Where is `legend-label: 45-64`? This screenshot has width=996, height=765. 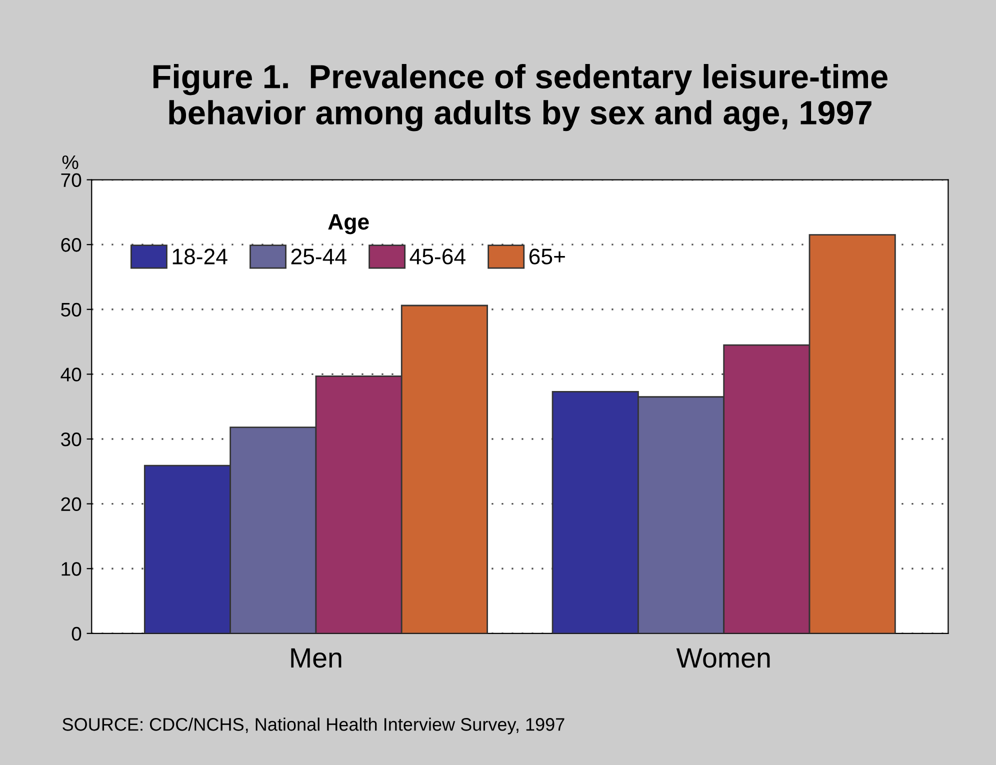 legend-label: 45-64 is located at coordinates (438, 256).